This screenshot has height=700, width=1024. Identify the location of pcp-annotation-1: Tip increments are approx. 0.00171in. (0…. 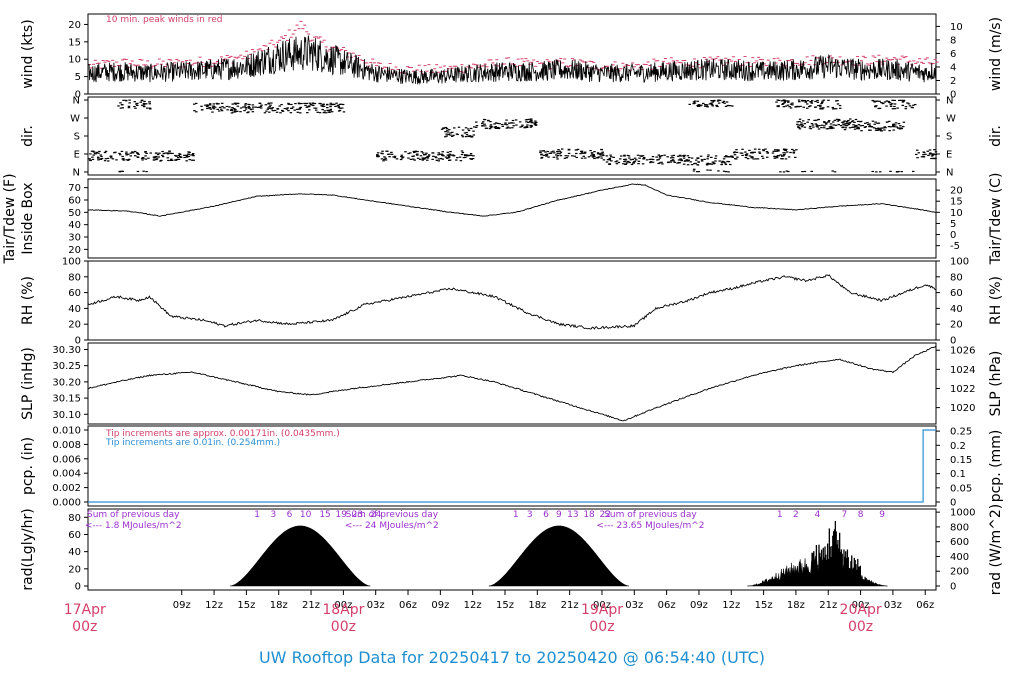
(222, 434).